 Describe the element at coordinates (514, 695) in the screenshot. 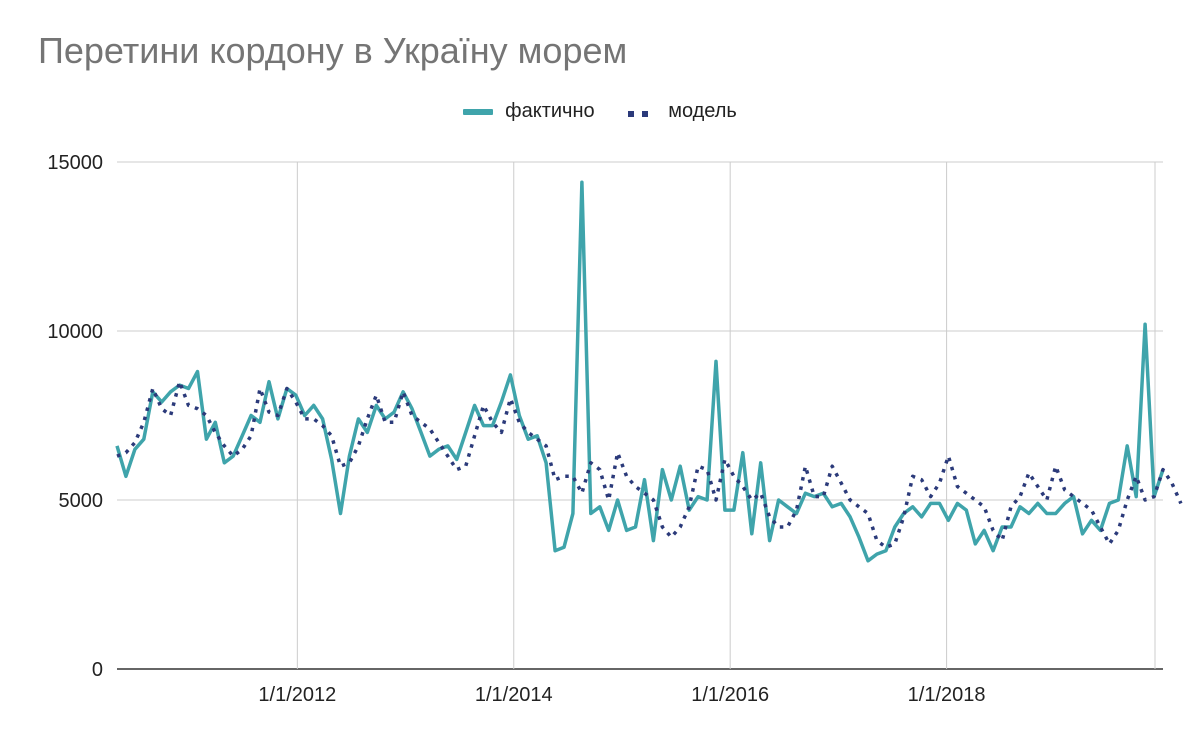

I see `x-tick-label: 1/1/2014` at that location.